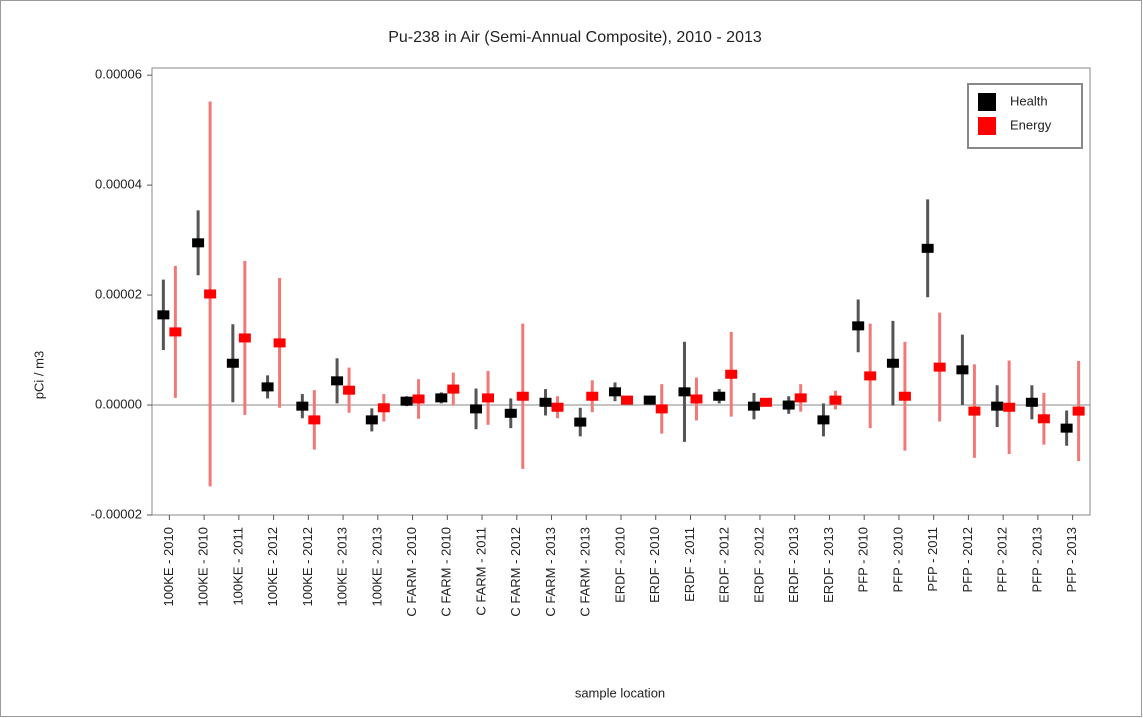  Describe the element at coordinates (1031, 124) in the screenshot. I see `legend-label: Energy` at that location.